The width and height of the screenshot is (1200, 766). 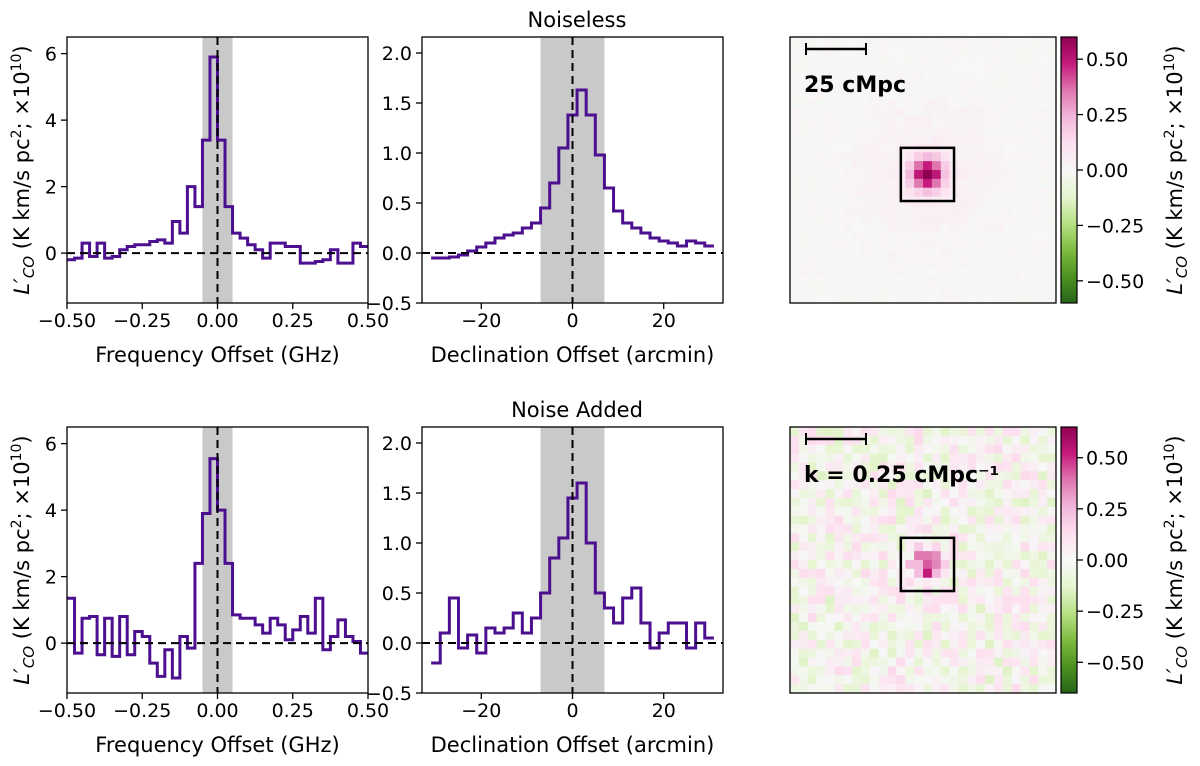 What do you see at coordinates (368, 321) in the screenshot?
I see `x-tick-label: 0.50` at bounding box center [368, 321].